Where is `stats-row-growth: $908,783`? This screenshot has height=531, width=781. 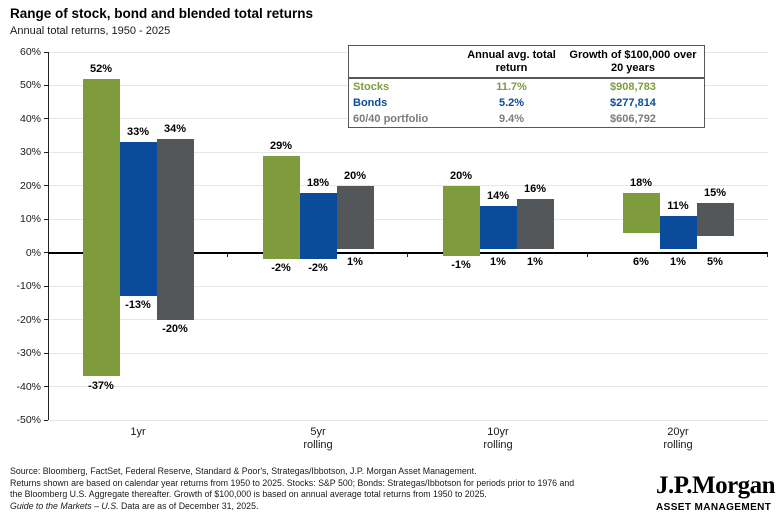
stats-row-growth: $908,783 is located at coordinates (633, 86).